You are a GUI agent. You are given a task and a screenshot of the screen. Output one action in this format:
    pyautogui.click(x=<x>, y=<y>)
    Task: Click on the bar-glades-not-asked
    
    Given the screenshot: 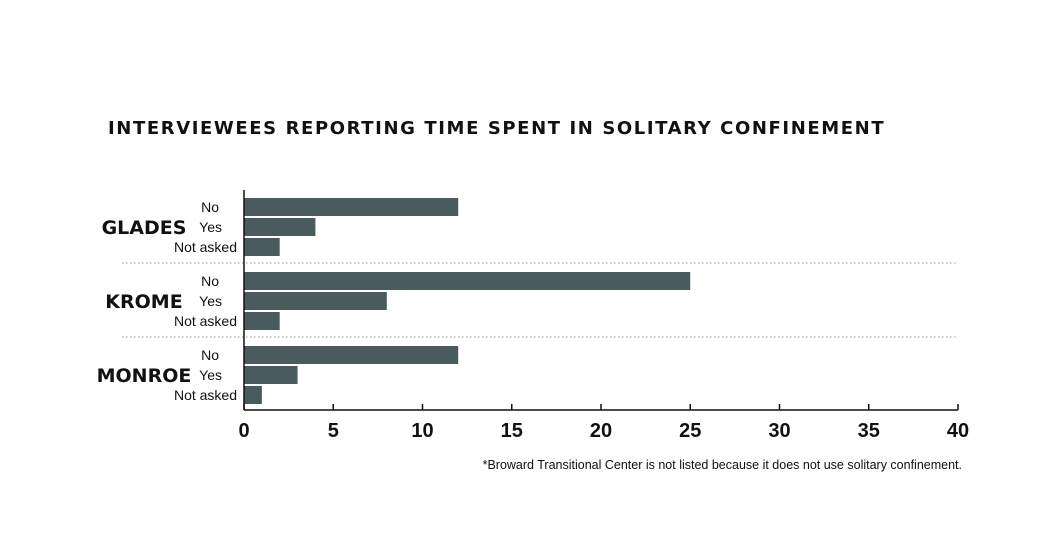 What is the action you would take?
    pyautogui.click(x=262, y=247)
    